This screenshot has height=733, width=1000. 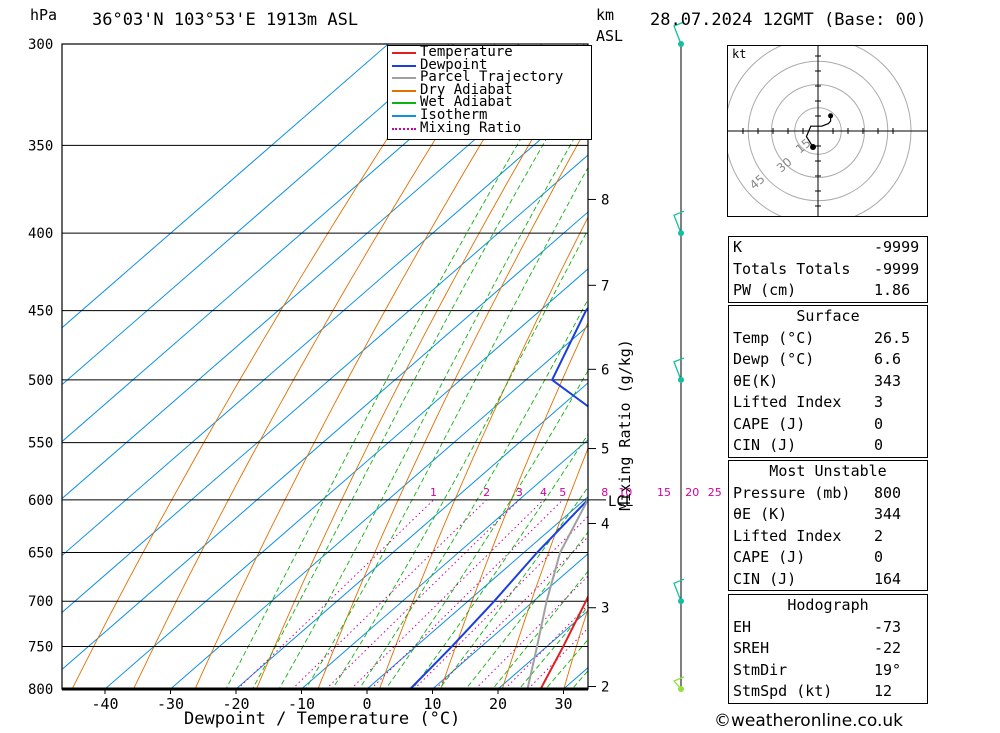 I want to click on indices-row-label: Pressure (mb), so click(x=792, y=492).